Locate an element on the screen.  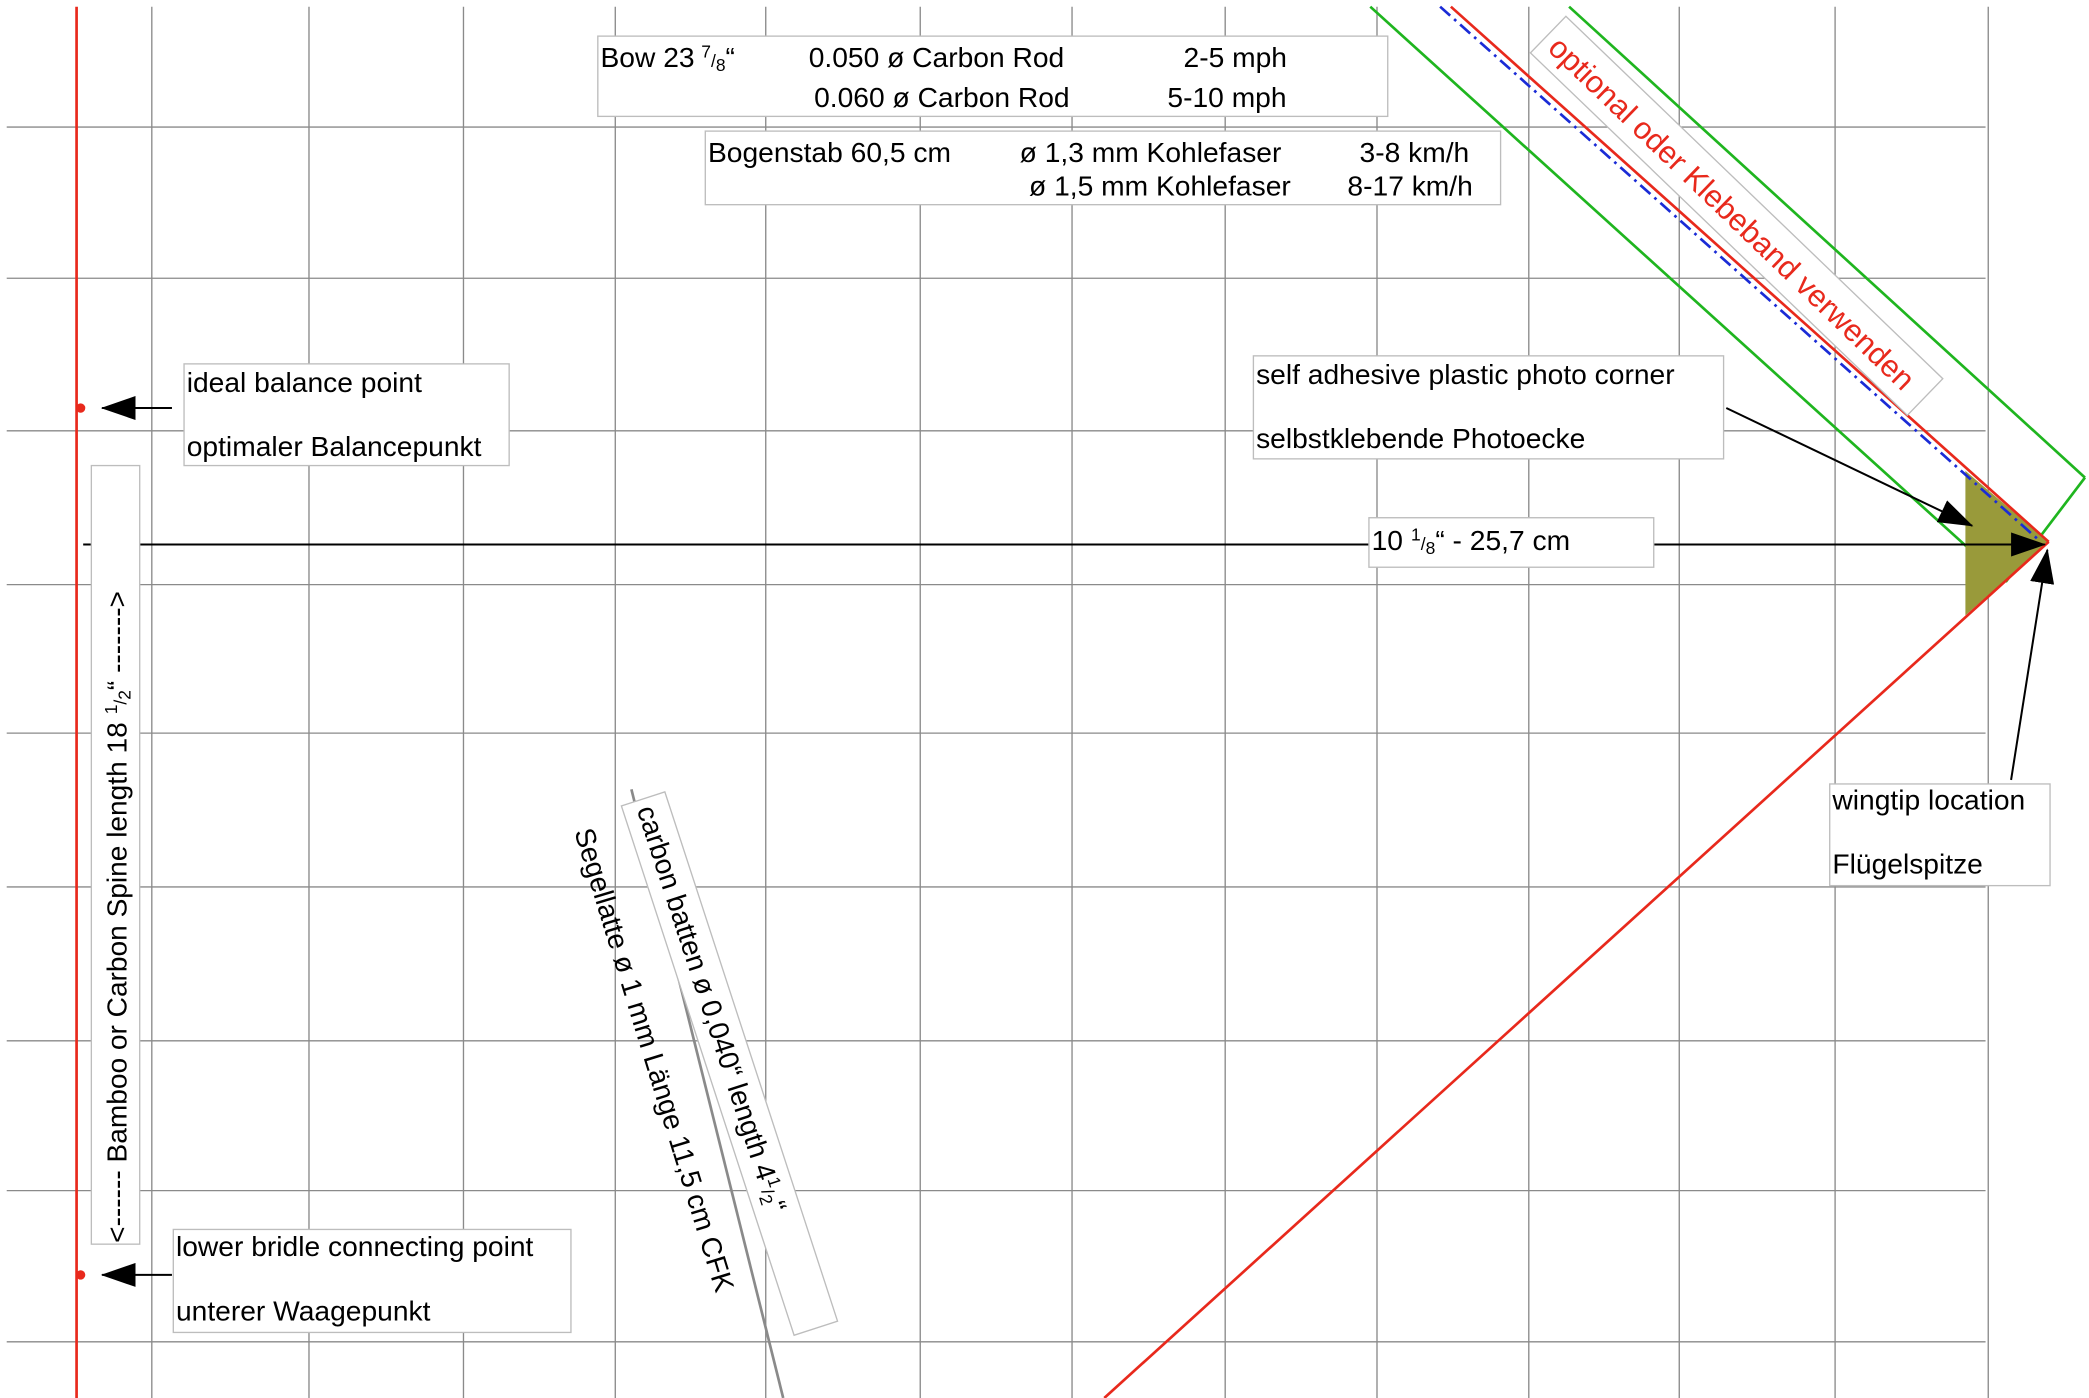
photo-corner-arrow is located at coordinates (1849, 467).